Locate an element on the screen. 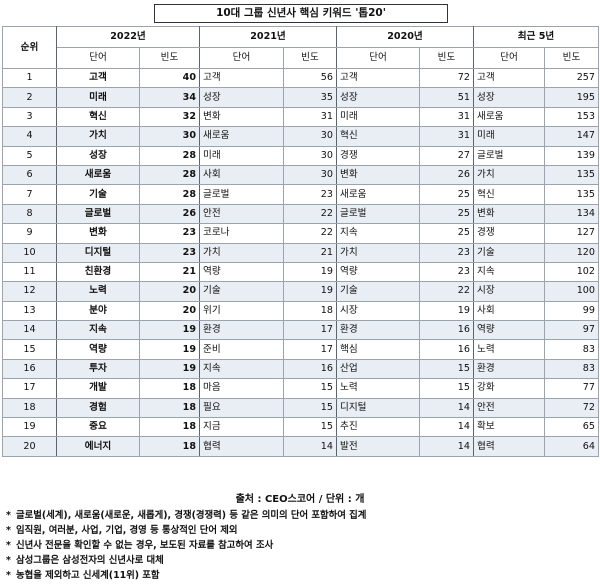 This screenshot has height=586, width=600. word-2022-cell: 지속 is located at coordinates (98, 330).